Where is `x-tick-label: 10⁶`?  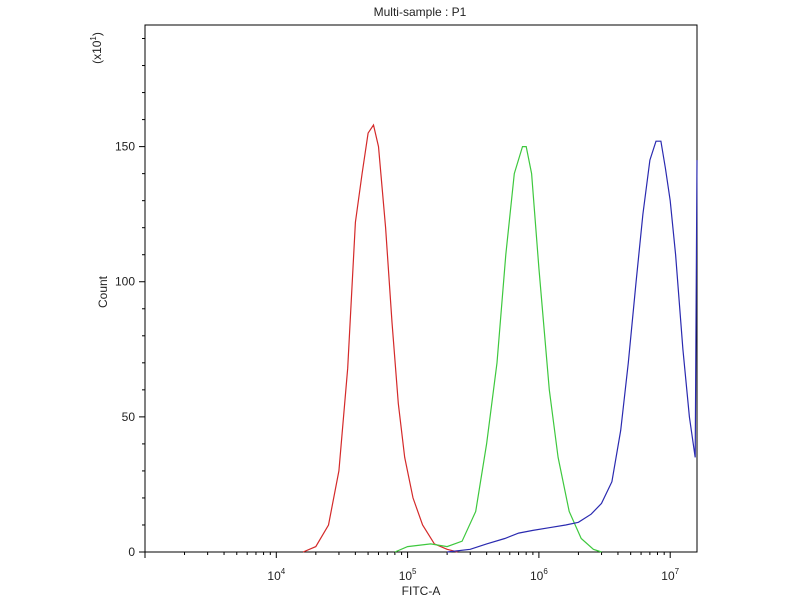 x-tick-label: 10⁶ is located at coordinates (539, 575).